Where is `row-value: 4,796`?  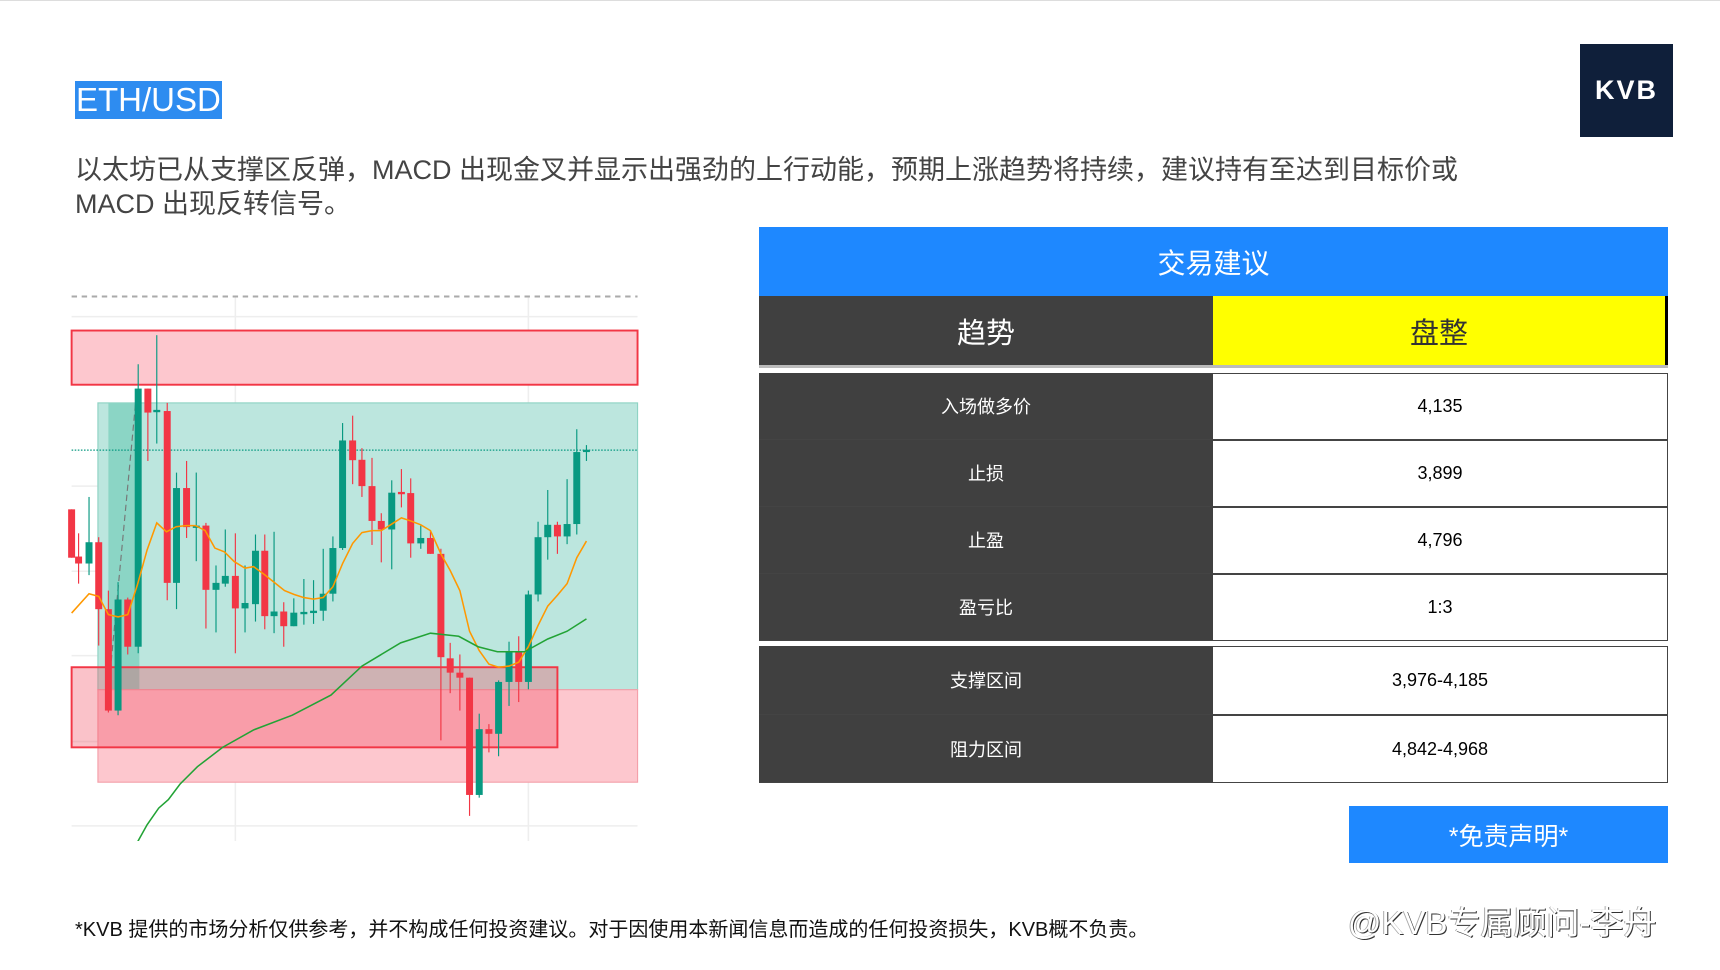 row-value: 4,796 is located at coordinates (1440, 540).